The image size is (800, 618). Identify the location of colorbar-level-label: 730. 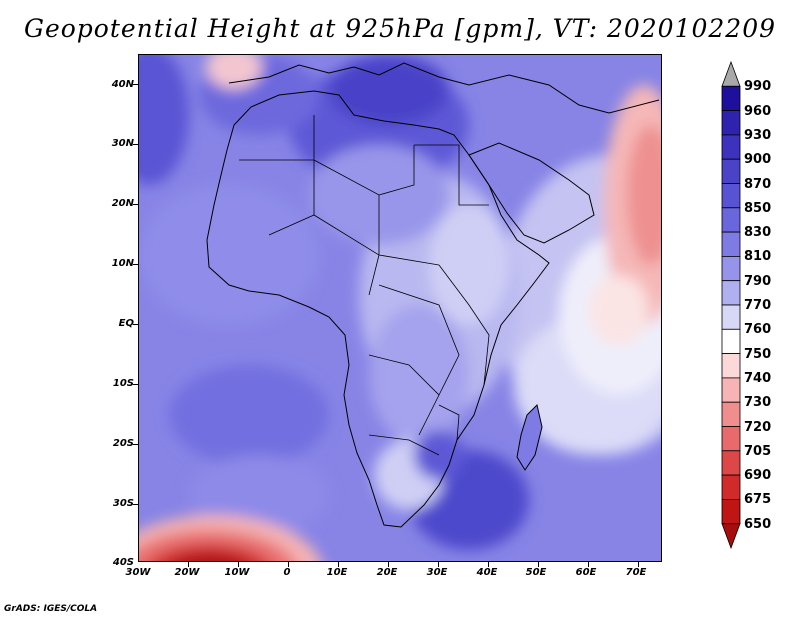
(758, 403).